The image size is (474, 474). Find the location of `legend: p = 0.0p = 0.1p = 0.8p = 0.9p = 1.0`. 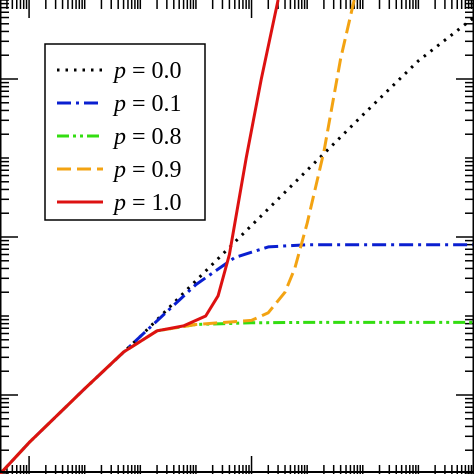

legend: p = 0.0p = 0.1p = 0.8p = 0.9p = 1.0 is located at coordinates (125, 132).